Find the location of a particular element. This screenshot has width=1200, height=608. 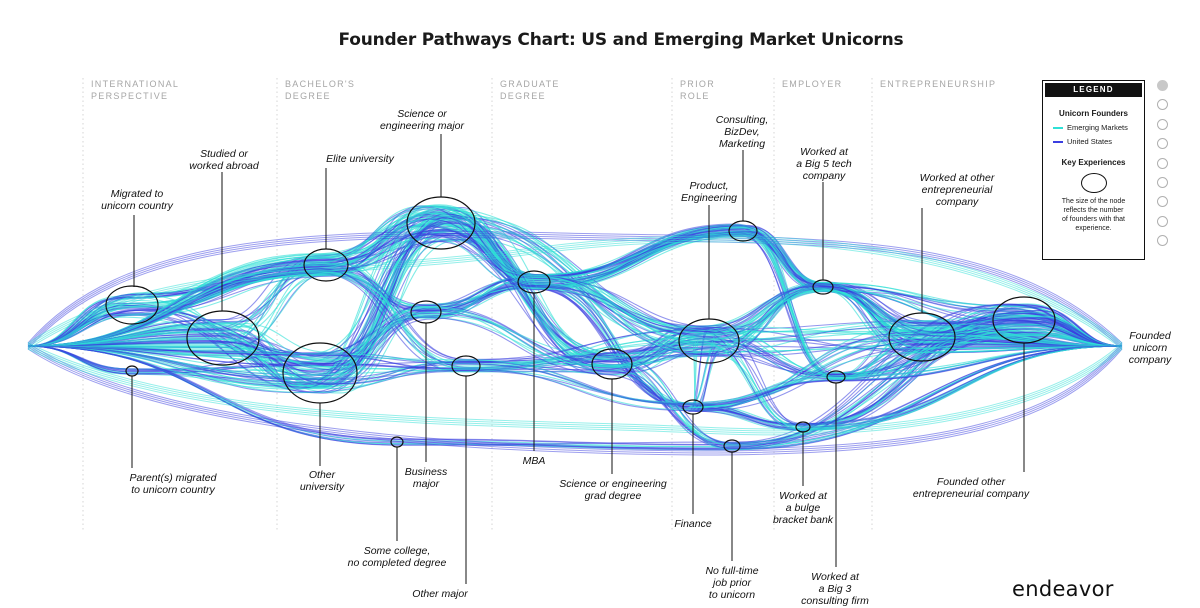

label-abroad: Studied or worked abroad is located at coordinates (224, 160).